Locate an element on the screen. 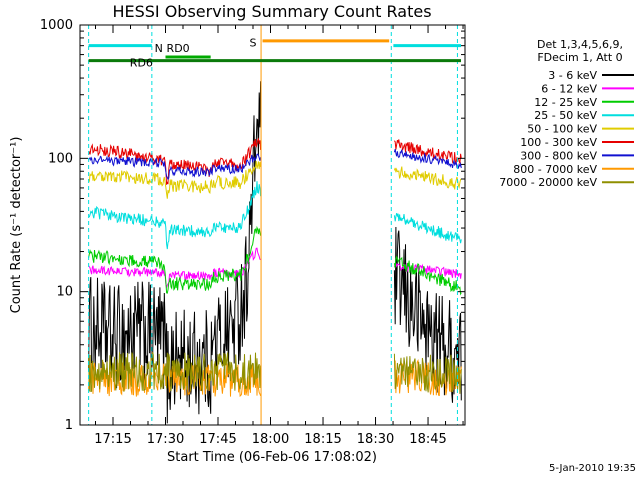 The image size is (640, 480). legend-label-3-6-keV: 3 - 6 keV is located at coordinates (572, 75).